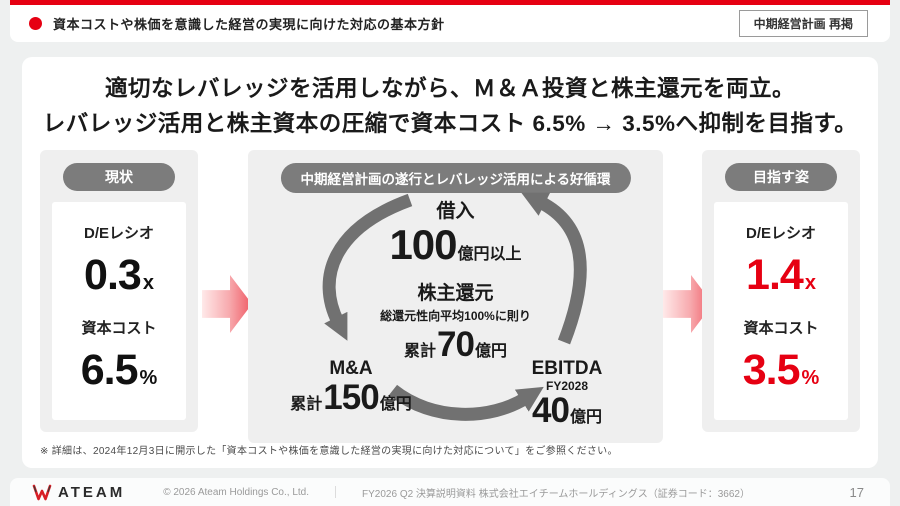 The width and height of the screenshot is (900, 506). What do you see at coordinates (803, 23) in the screenshot?
I see `reprint-badge: 中期経営計画 再掲` at bounding box center [803, 23].